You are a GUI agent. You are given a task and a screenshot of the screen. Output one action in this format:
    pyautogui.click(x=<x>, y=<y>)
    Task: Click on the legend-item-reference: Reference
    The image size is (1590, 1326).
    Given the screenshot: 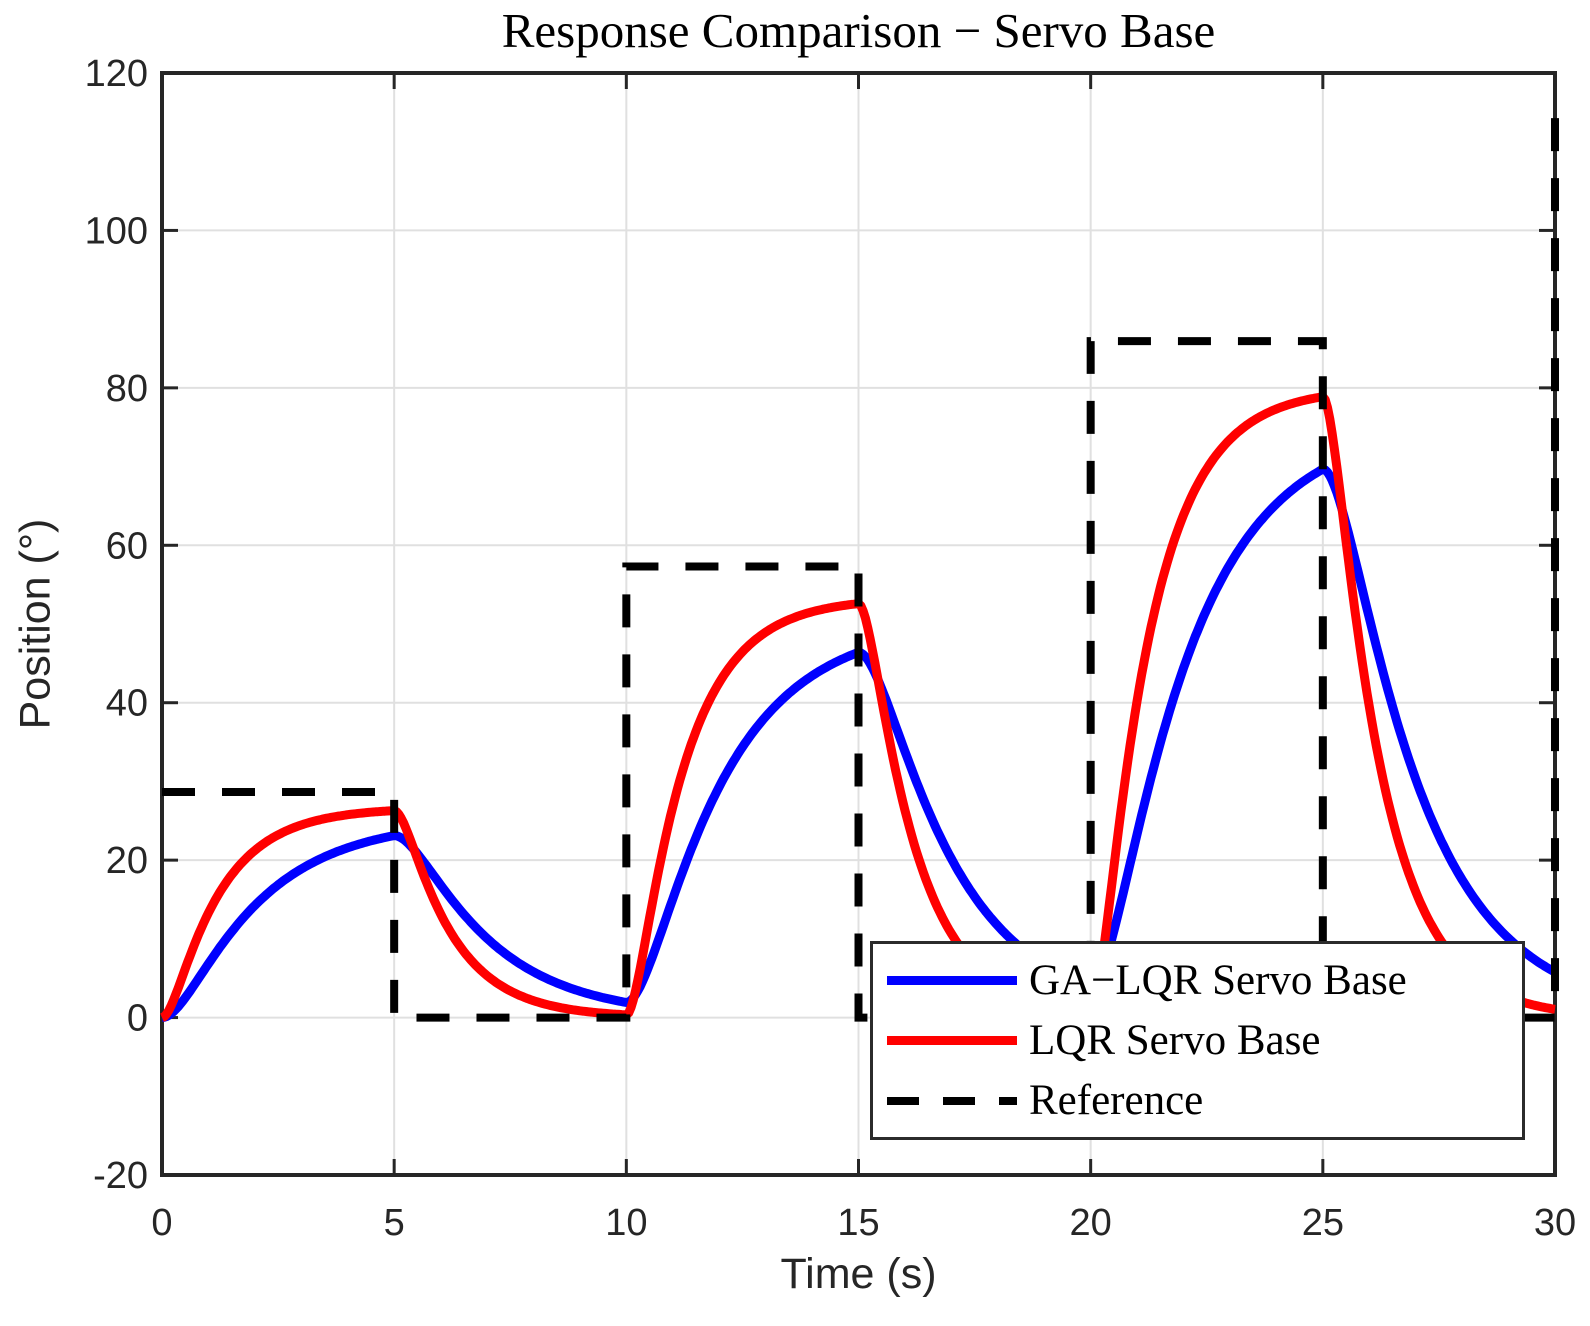 What is the action you would take?
    pyautogui.click(x=1204, y=1100)
    